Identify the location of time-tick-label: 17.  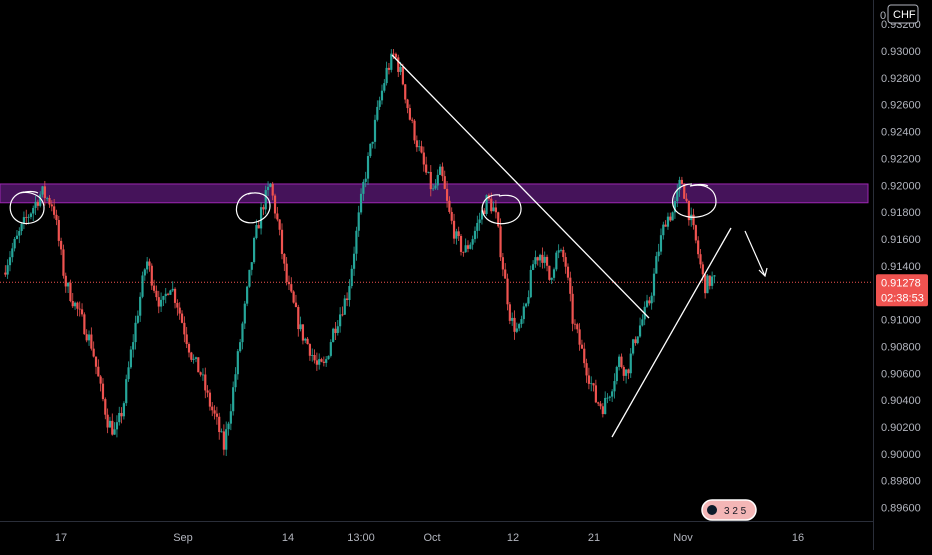
(61, 538).